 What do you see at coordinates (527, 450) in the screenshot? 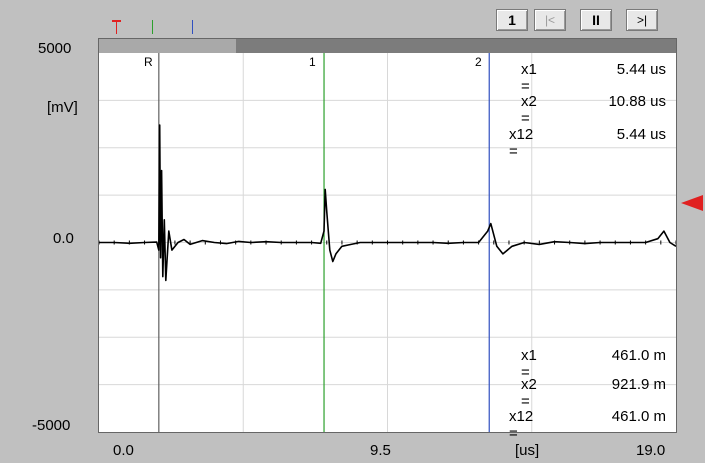
I see `x-axis-unit-label: [us]` at bounding box center [527, 450].